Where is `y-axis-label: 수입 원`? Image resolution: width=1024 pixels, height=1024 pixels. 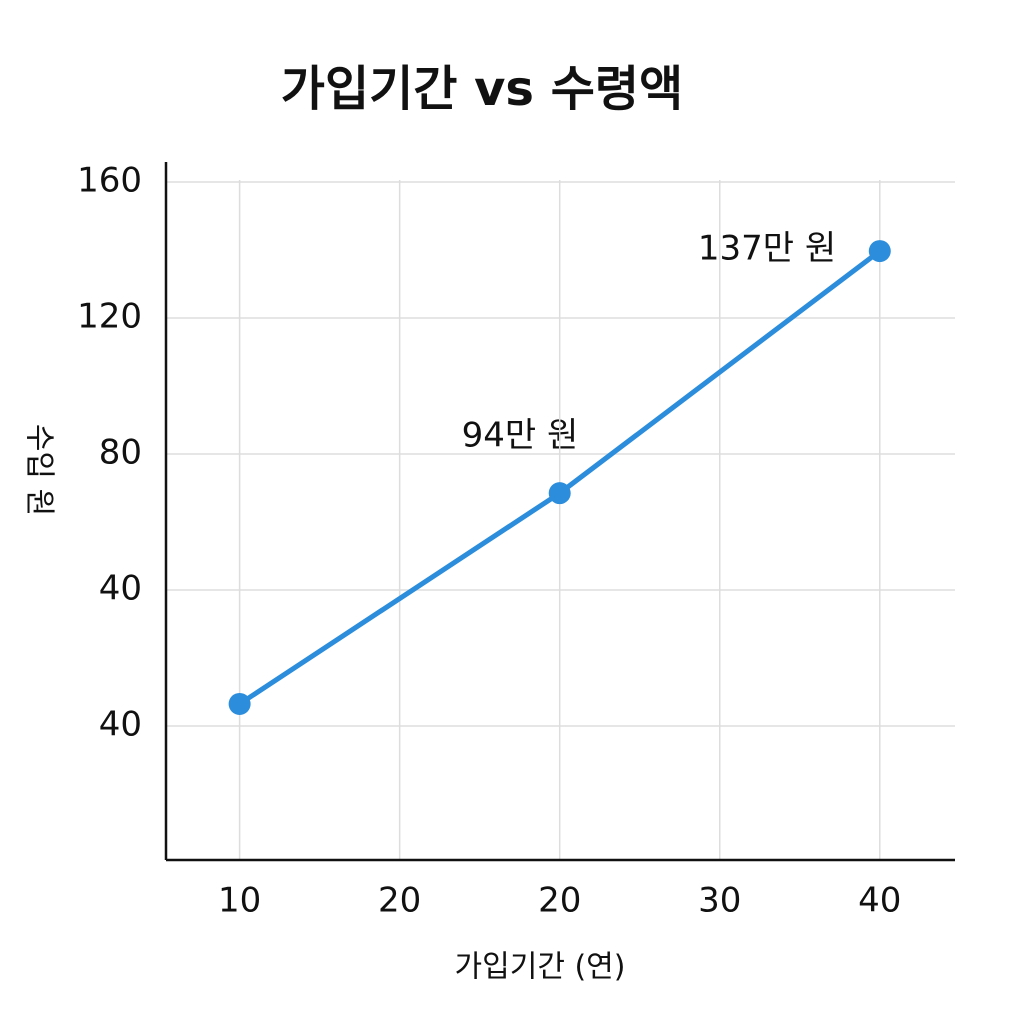
y-axis-label: 수입 원 is located at coordinates (39, 470).